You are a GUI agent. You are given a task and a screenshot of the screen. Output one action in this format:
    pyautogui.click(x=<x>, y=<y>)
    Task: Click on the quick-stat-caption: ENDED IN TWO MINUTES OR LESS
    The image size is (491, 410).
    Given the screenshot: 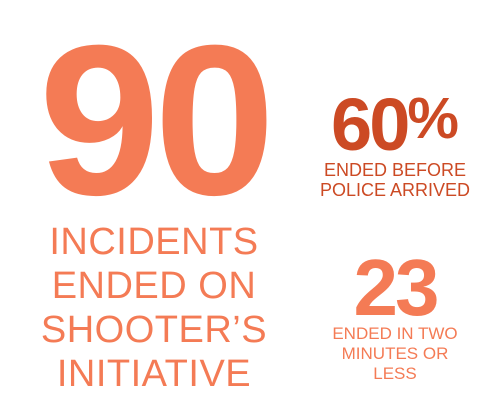 What is the action you would take?
    pyautogui.click(x=395, y=354)
    